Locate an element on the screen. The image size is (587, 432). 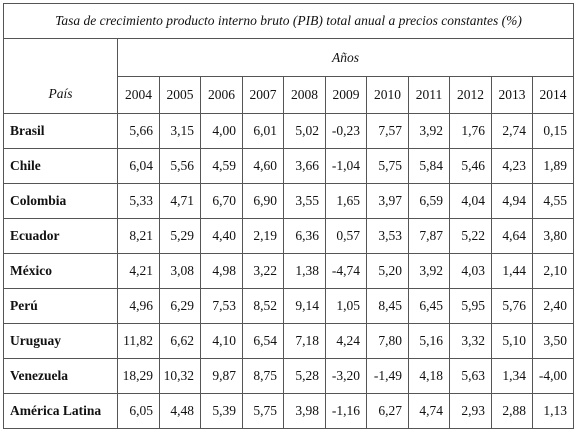
growth-value-cell: 4,24 is located at coordinates (346, 341).